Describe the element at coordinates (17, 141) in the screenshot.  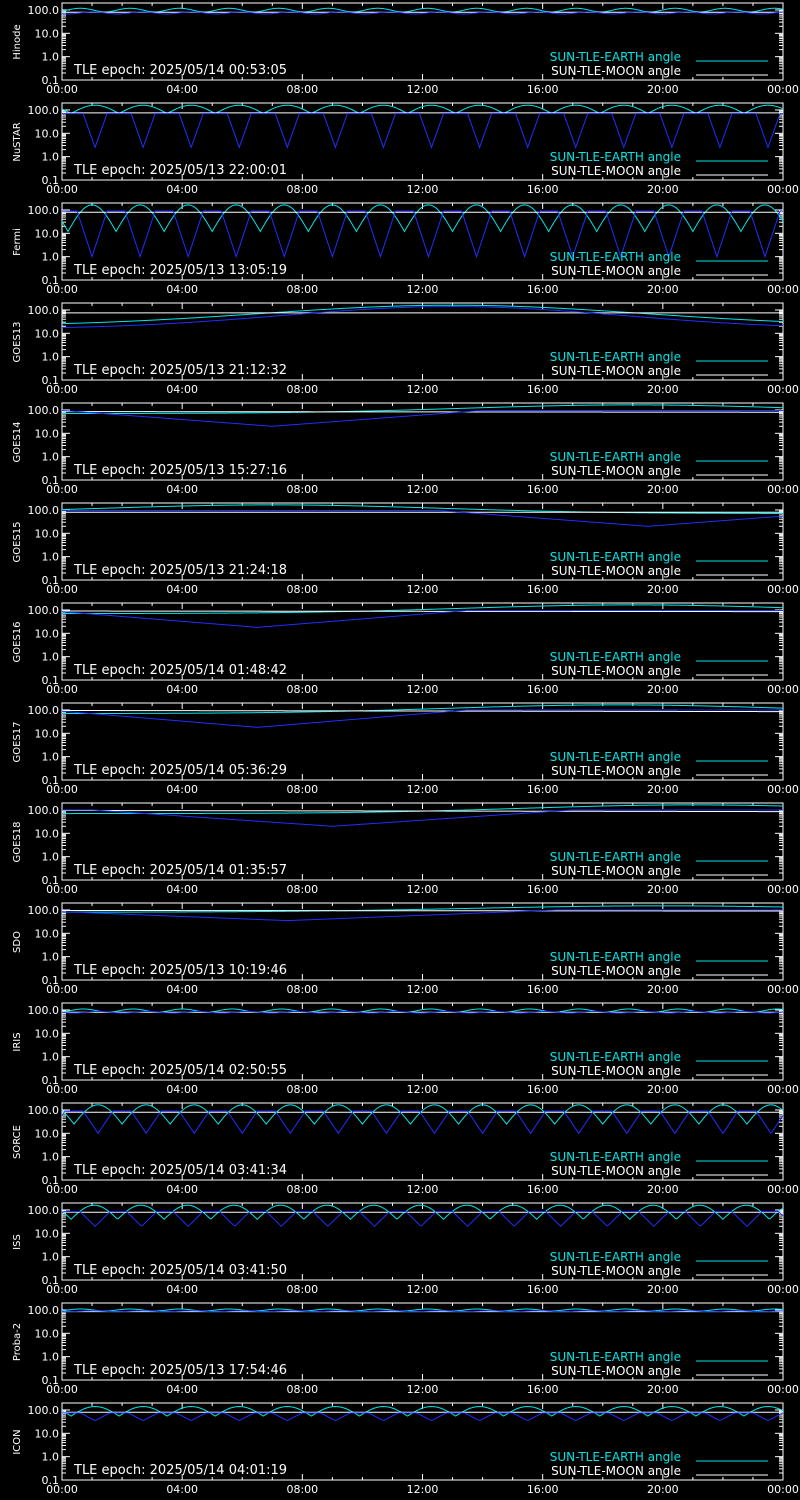
I see `satellite-axis-label: NuSTAR` at that location.